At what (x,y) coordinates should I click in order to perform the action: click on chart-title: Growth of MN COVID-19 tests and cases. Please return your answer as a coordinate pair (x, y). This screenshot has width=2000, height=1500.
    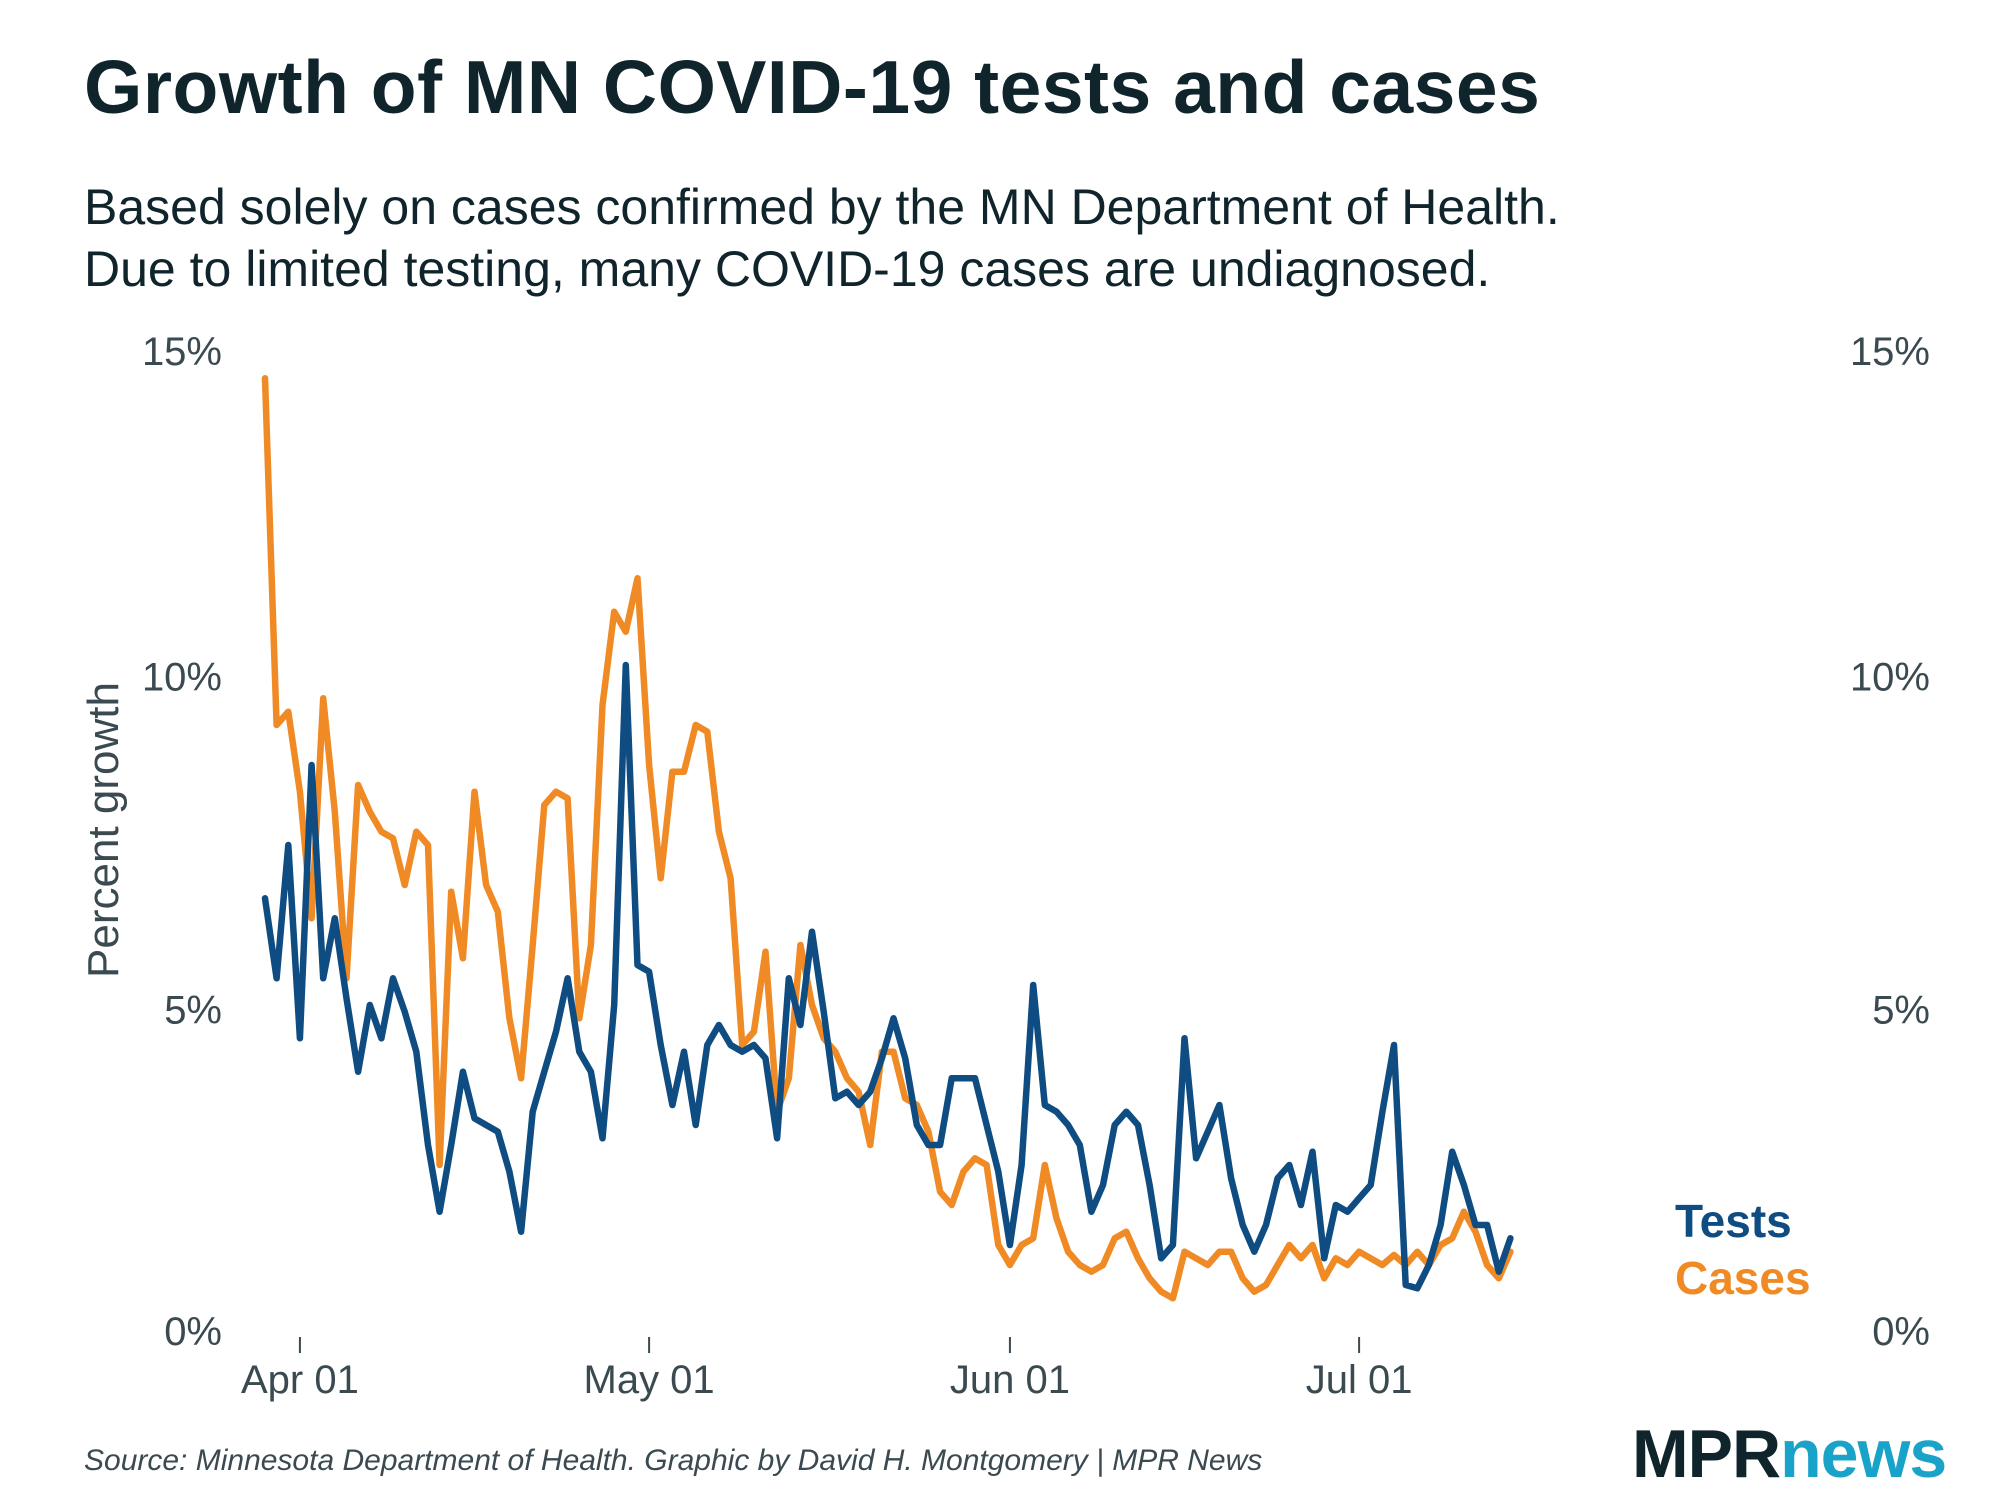
    Looking at the image, I should click on (812, 87).